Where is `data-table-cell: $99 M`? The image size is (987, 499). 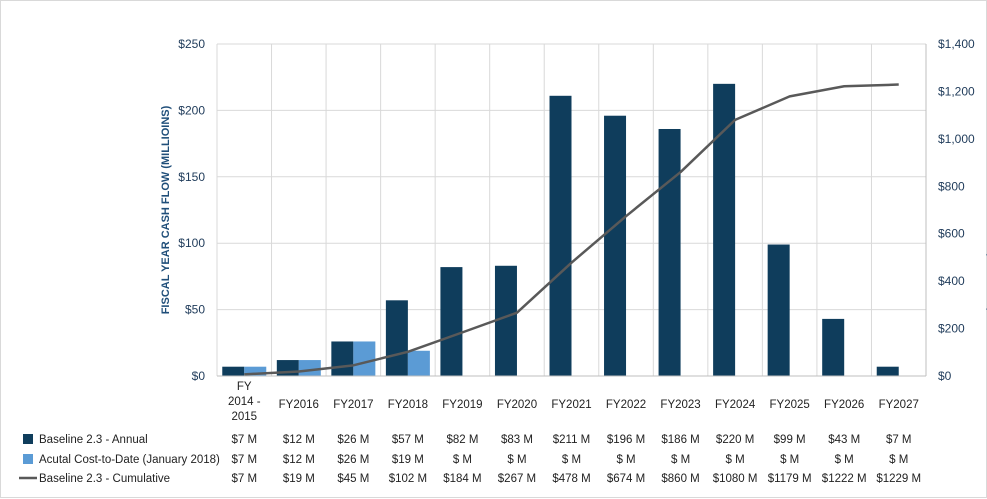 data-table-cell: $99 M is located at coordinates (790, 440).